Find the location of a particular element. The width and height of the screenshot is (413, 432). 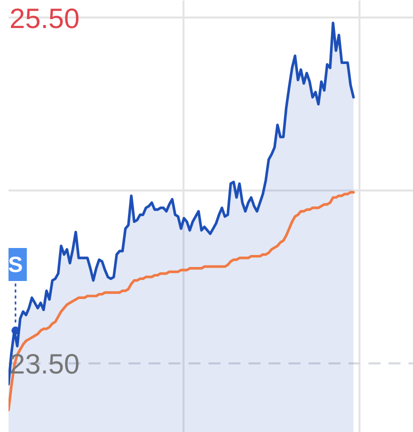

annotation: S is located at coordinates (15, 265).